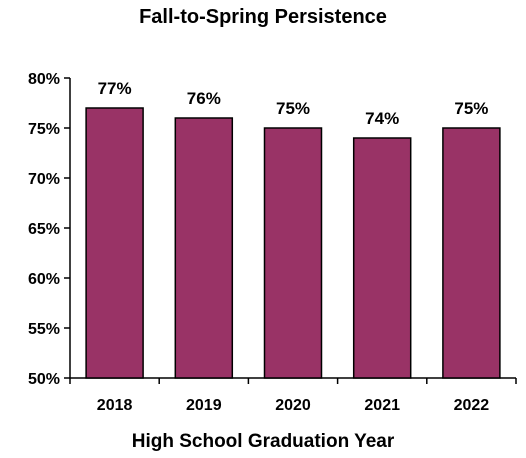  What do you see at coordinates (44, 79) in the screenshot?
I see `y-tick-label: 80%` at bounding box center [44, 79].